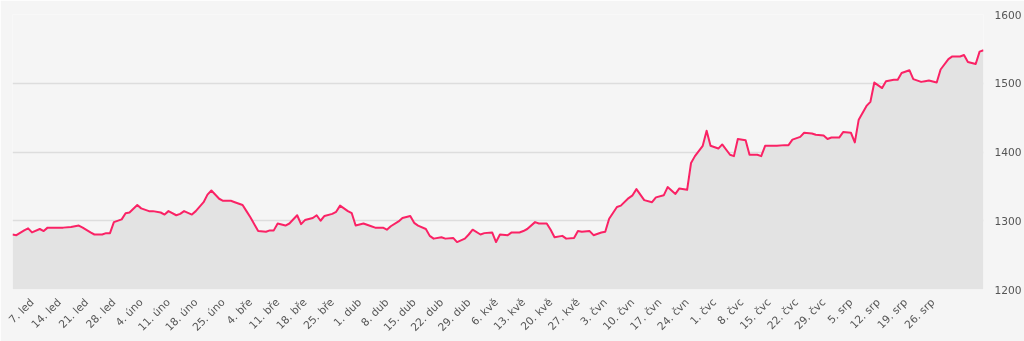 This screenshot has width=1024, height=341. I want to click on y-tick-label: 1300, so click(1008, 221).